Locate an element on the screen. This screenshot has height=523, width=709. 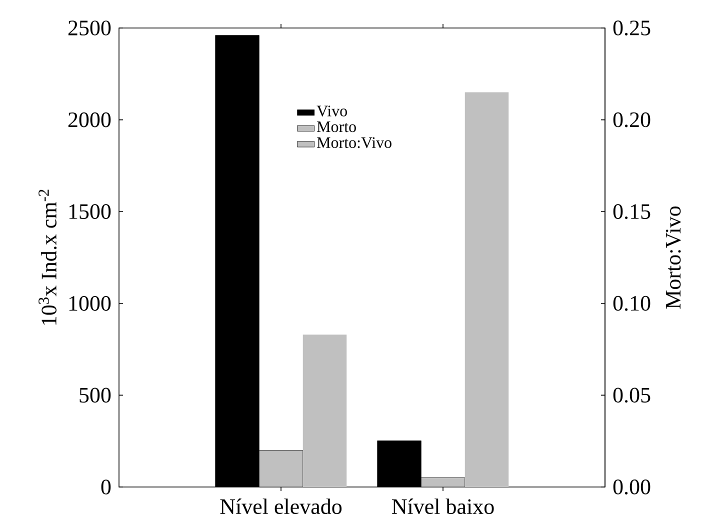
y-tick-label: 1500 is located at coordinates (90, 212).